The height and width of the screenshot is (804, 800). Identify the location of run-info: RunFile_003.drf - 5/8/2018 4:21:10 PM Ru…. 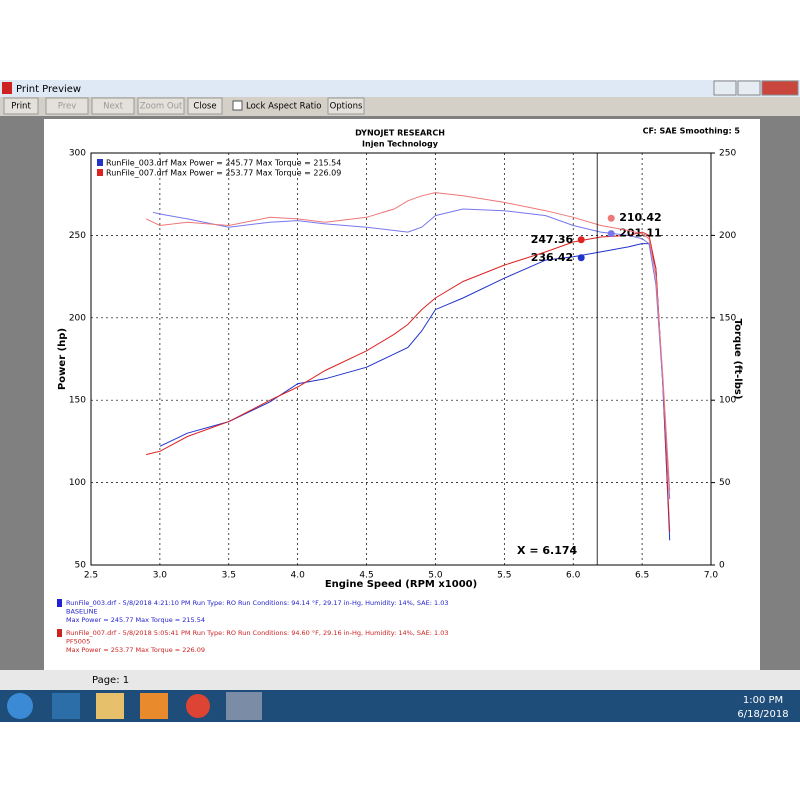
(257, 603).